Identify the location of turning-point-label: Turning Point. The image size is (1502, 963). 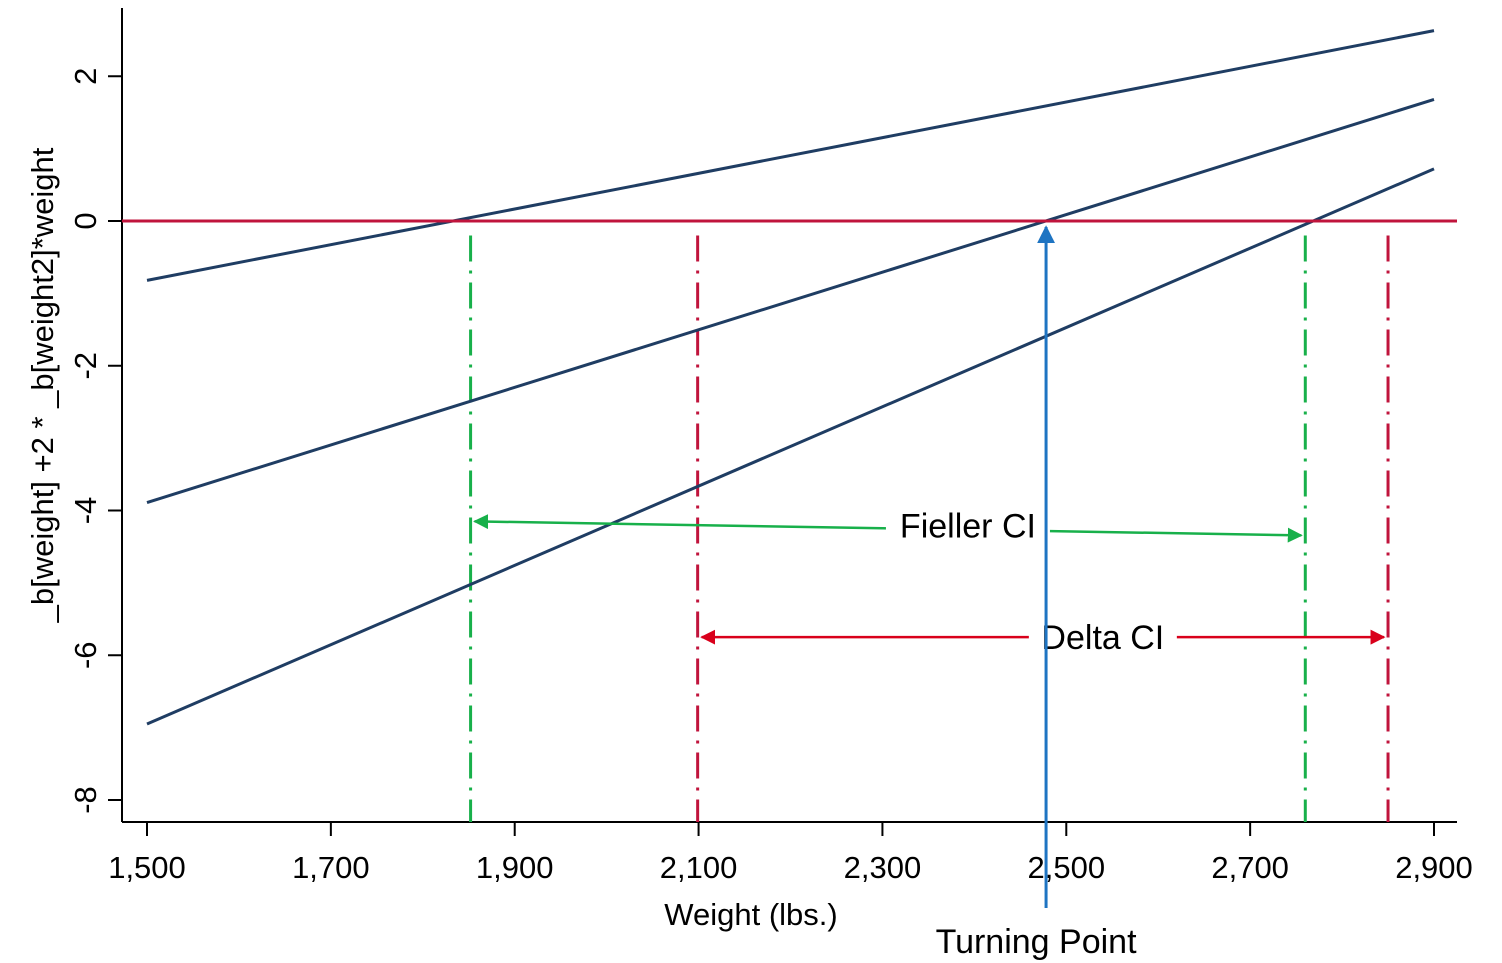
(1037, 942).